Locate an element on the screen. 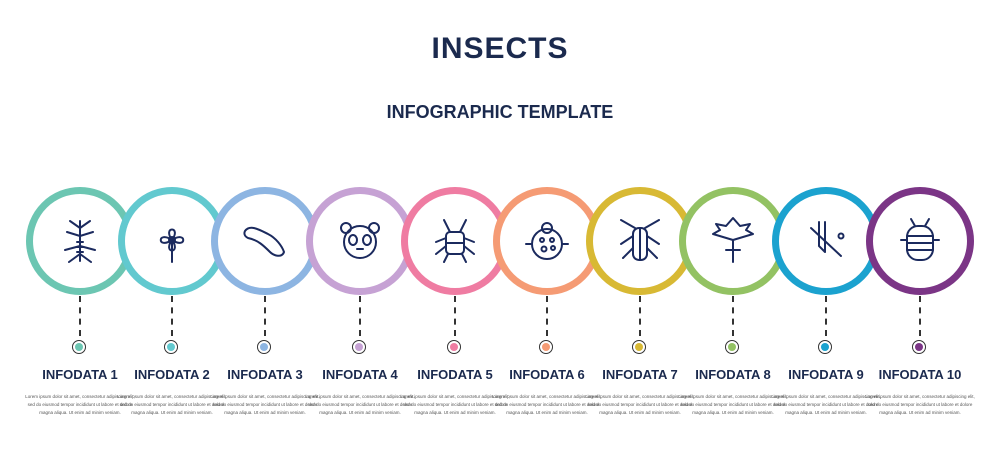  cockroach-icon is located at coordinates (640, 240).